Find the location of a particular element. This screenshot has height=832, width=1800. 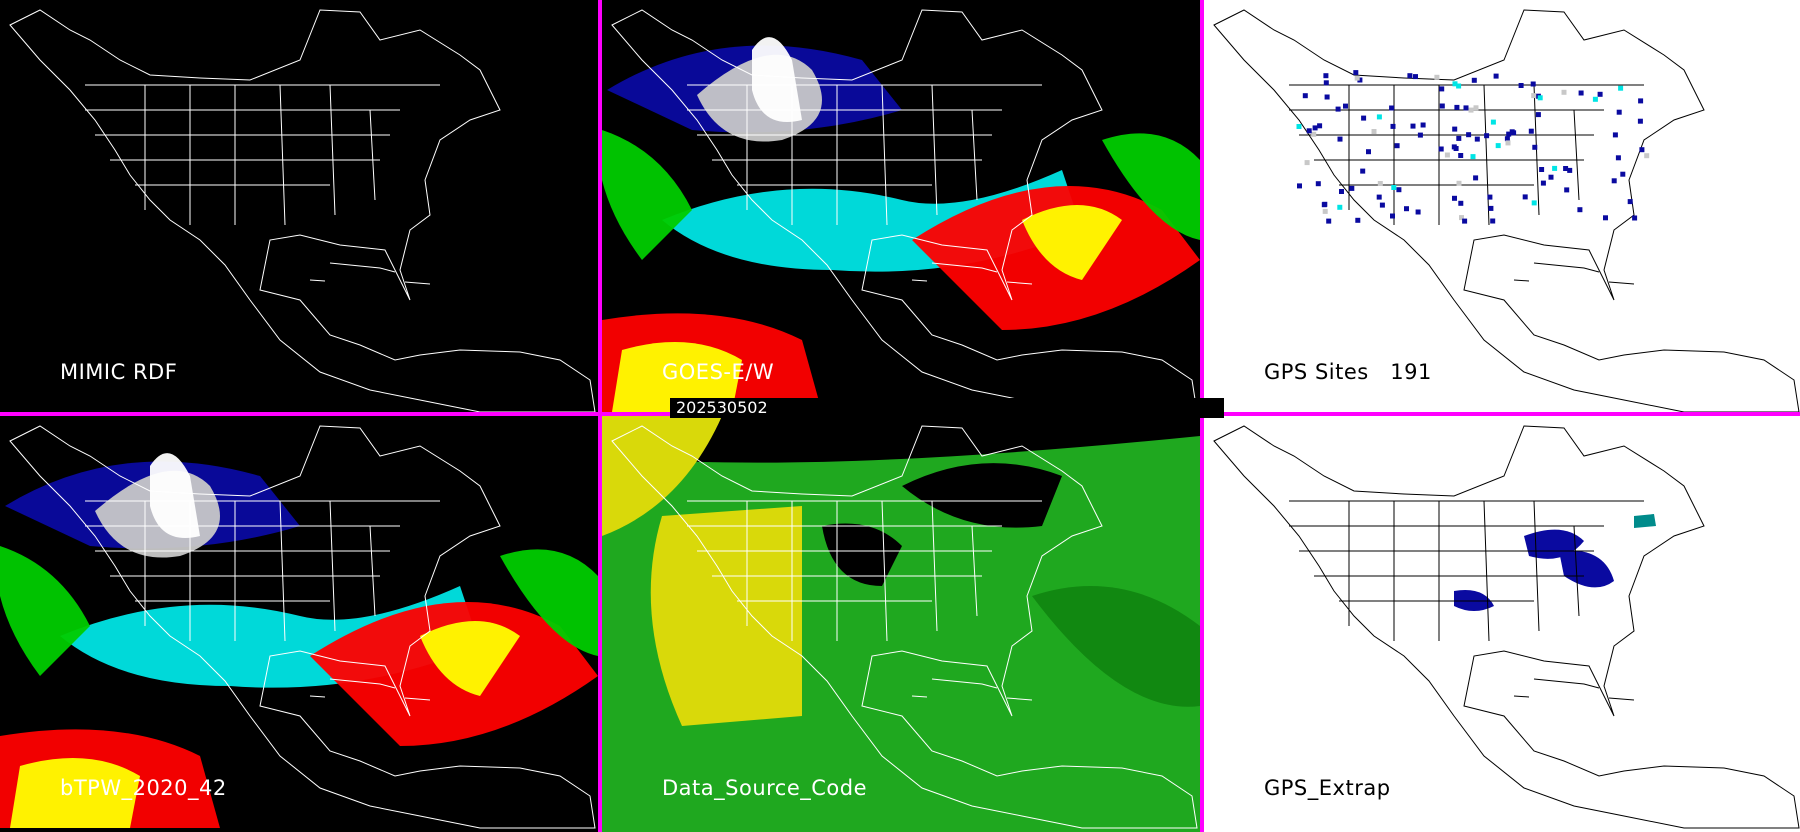

panel-label: Data_Source_Code is located at coordinates (765, 788).